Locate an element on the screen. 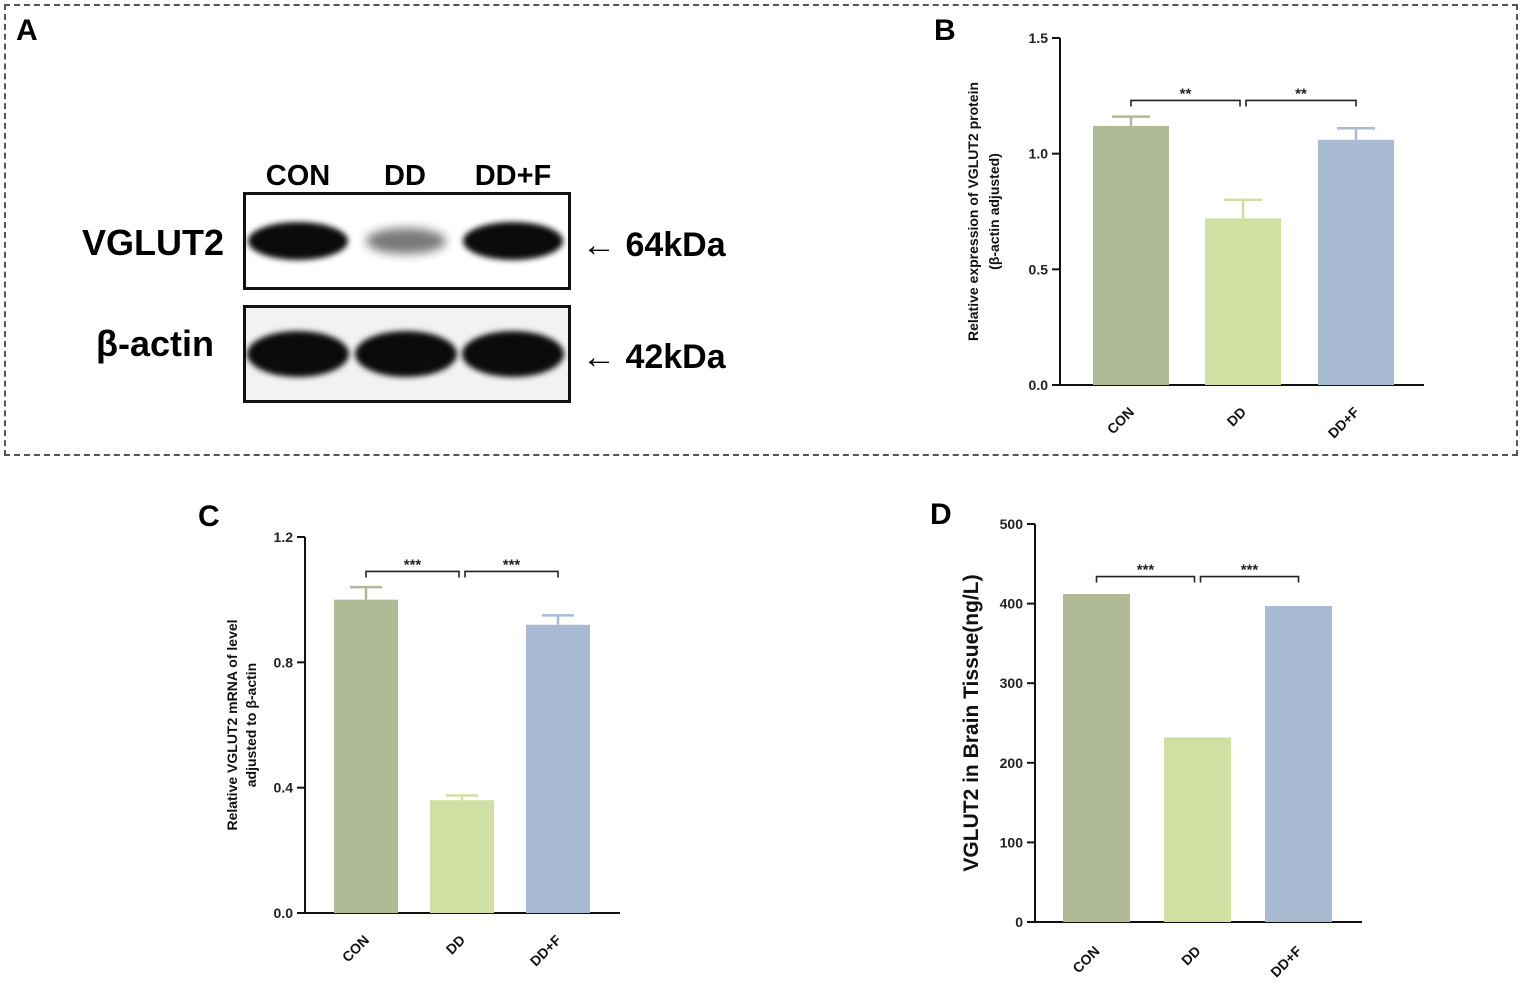  chart-c-ytick-label-2: 0.8 is located at coordinates (284, 662).